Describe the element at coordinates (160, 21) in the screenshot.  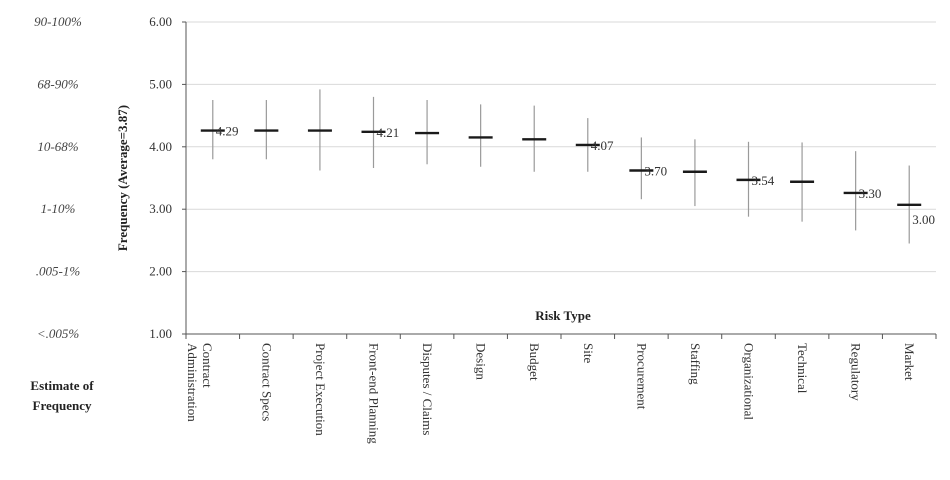
I see `y-tick-label: 6.00` at that location.